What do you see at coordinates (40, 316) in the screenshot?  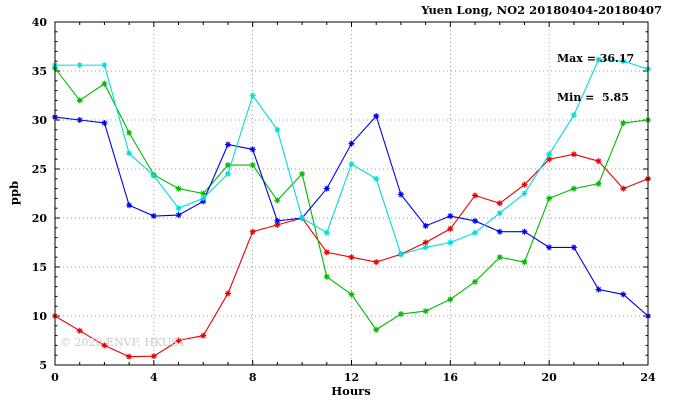 I see `y-tick-label: 10` at bounding box center [40, 316].